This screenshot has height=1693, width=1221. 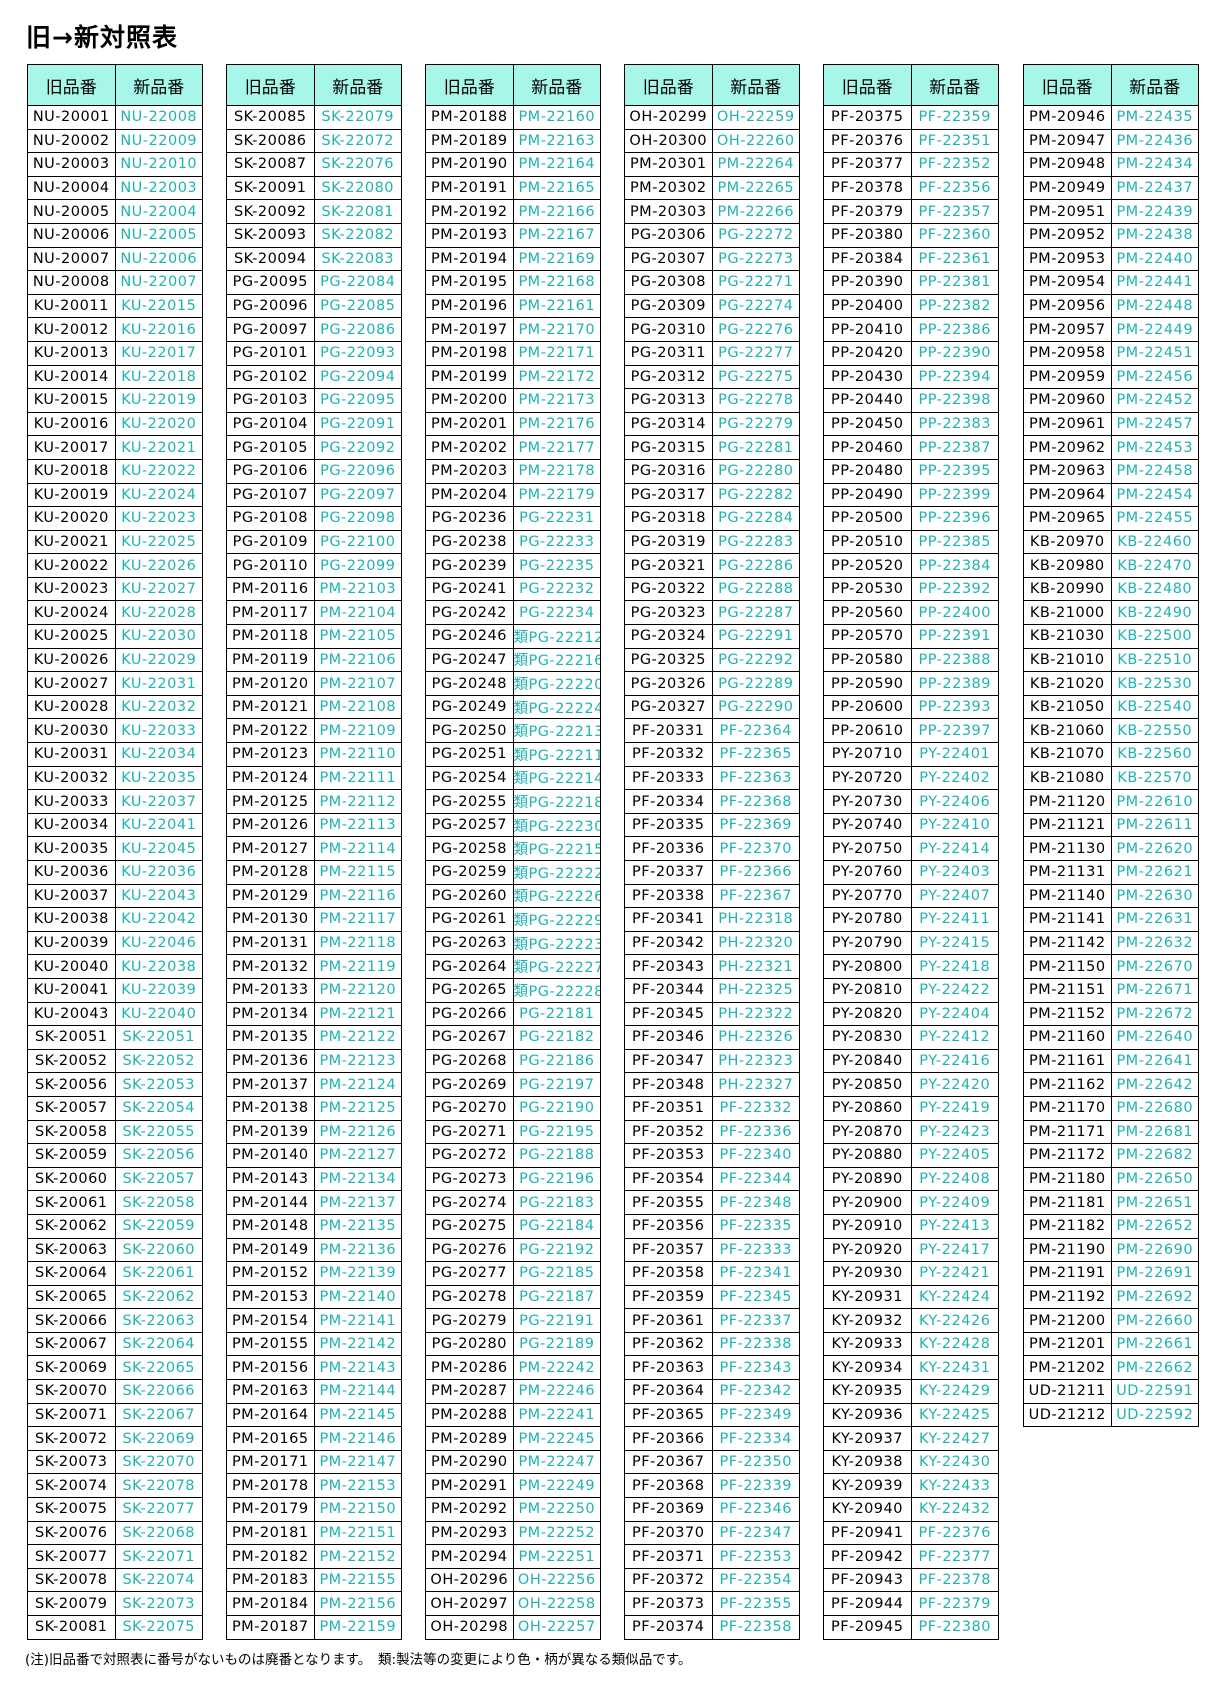 I want to click on new-number: PM-22123, so click(x=357, y=1061).